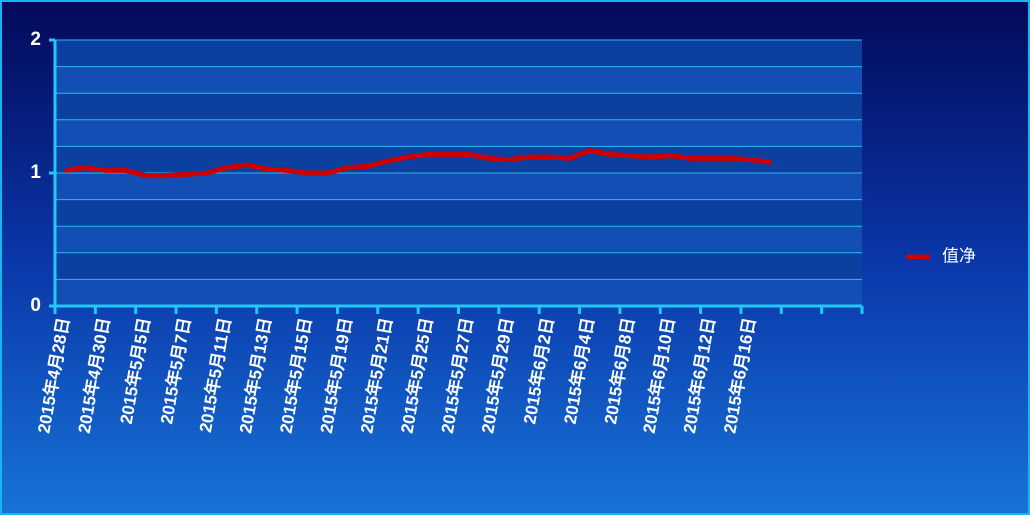  What do you see at coordinates (35, 305) in the screenshot?
I see `y-tick-label: 0` at bounding box center [35, 305].